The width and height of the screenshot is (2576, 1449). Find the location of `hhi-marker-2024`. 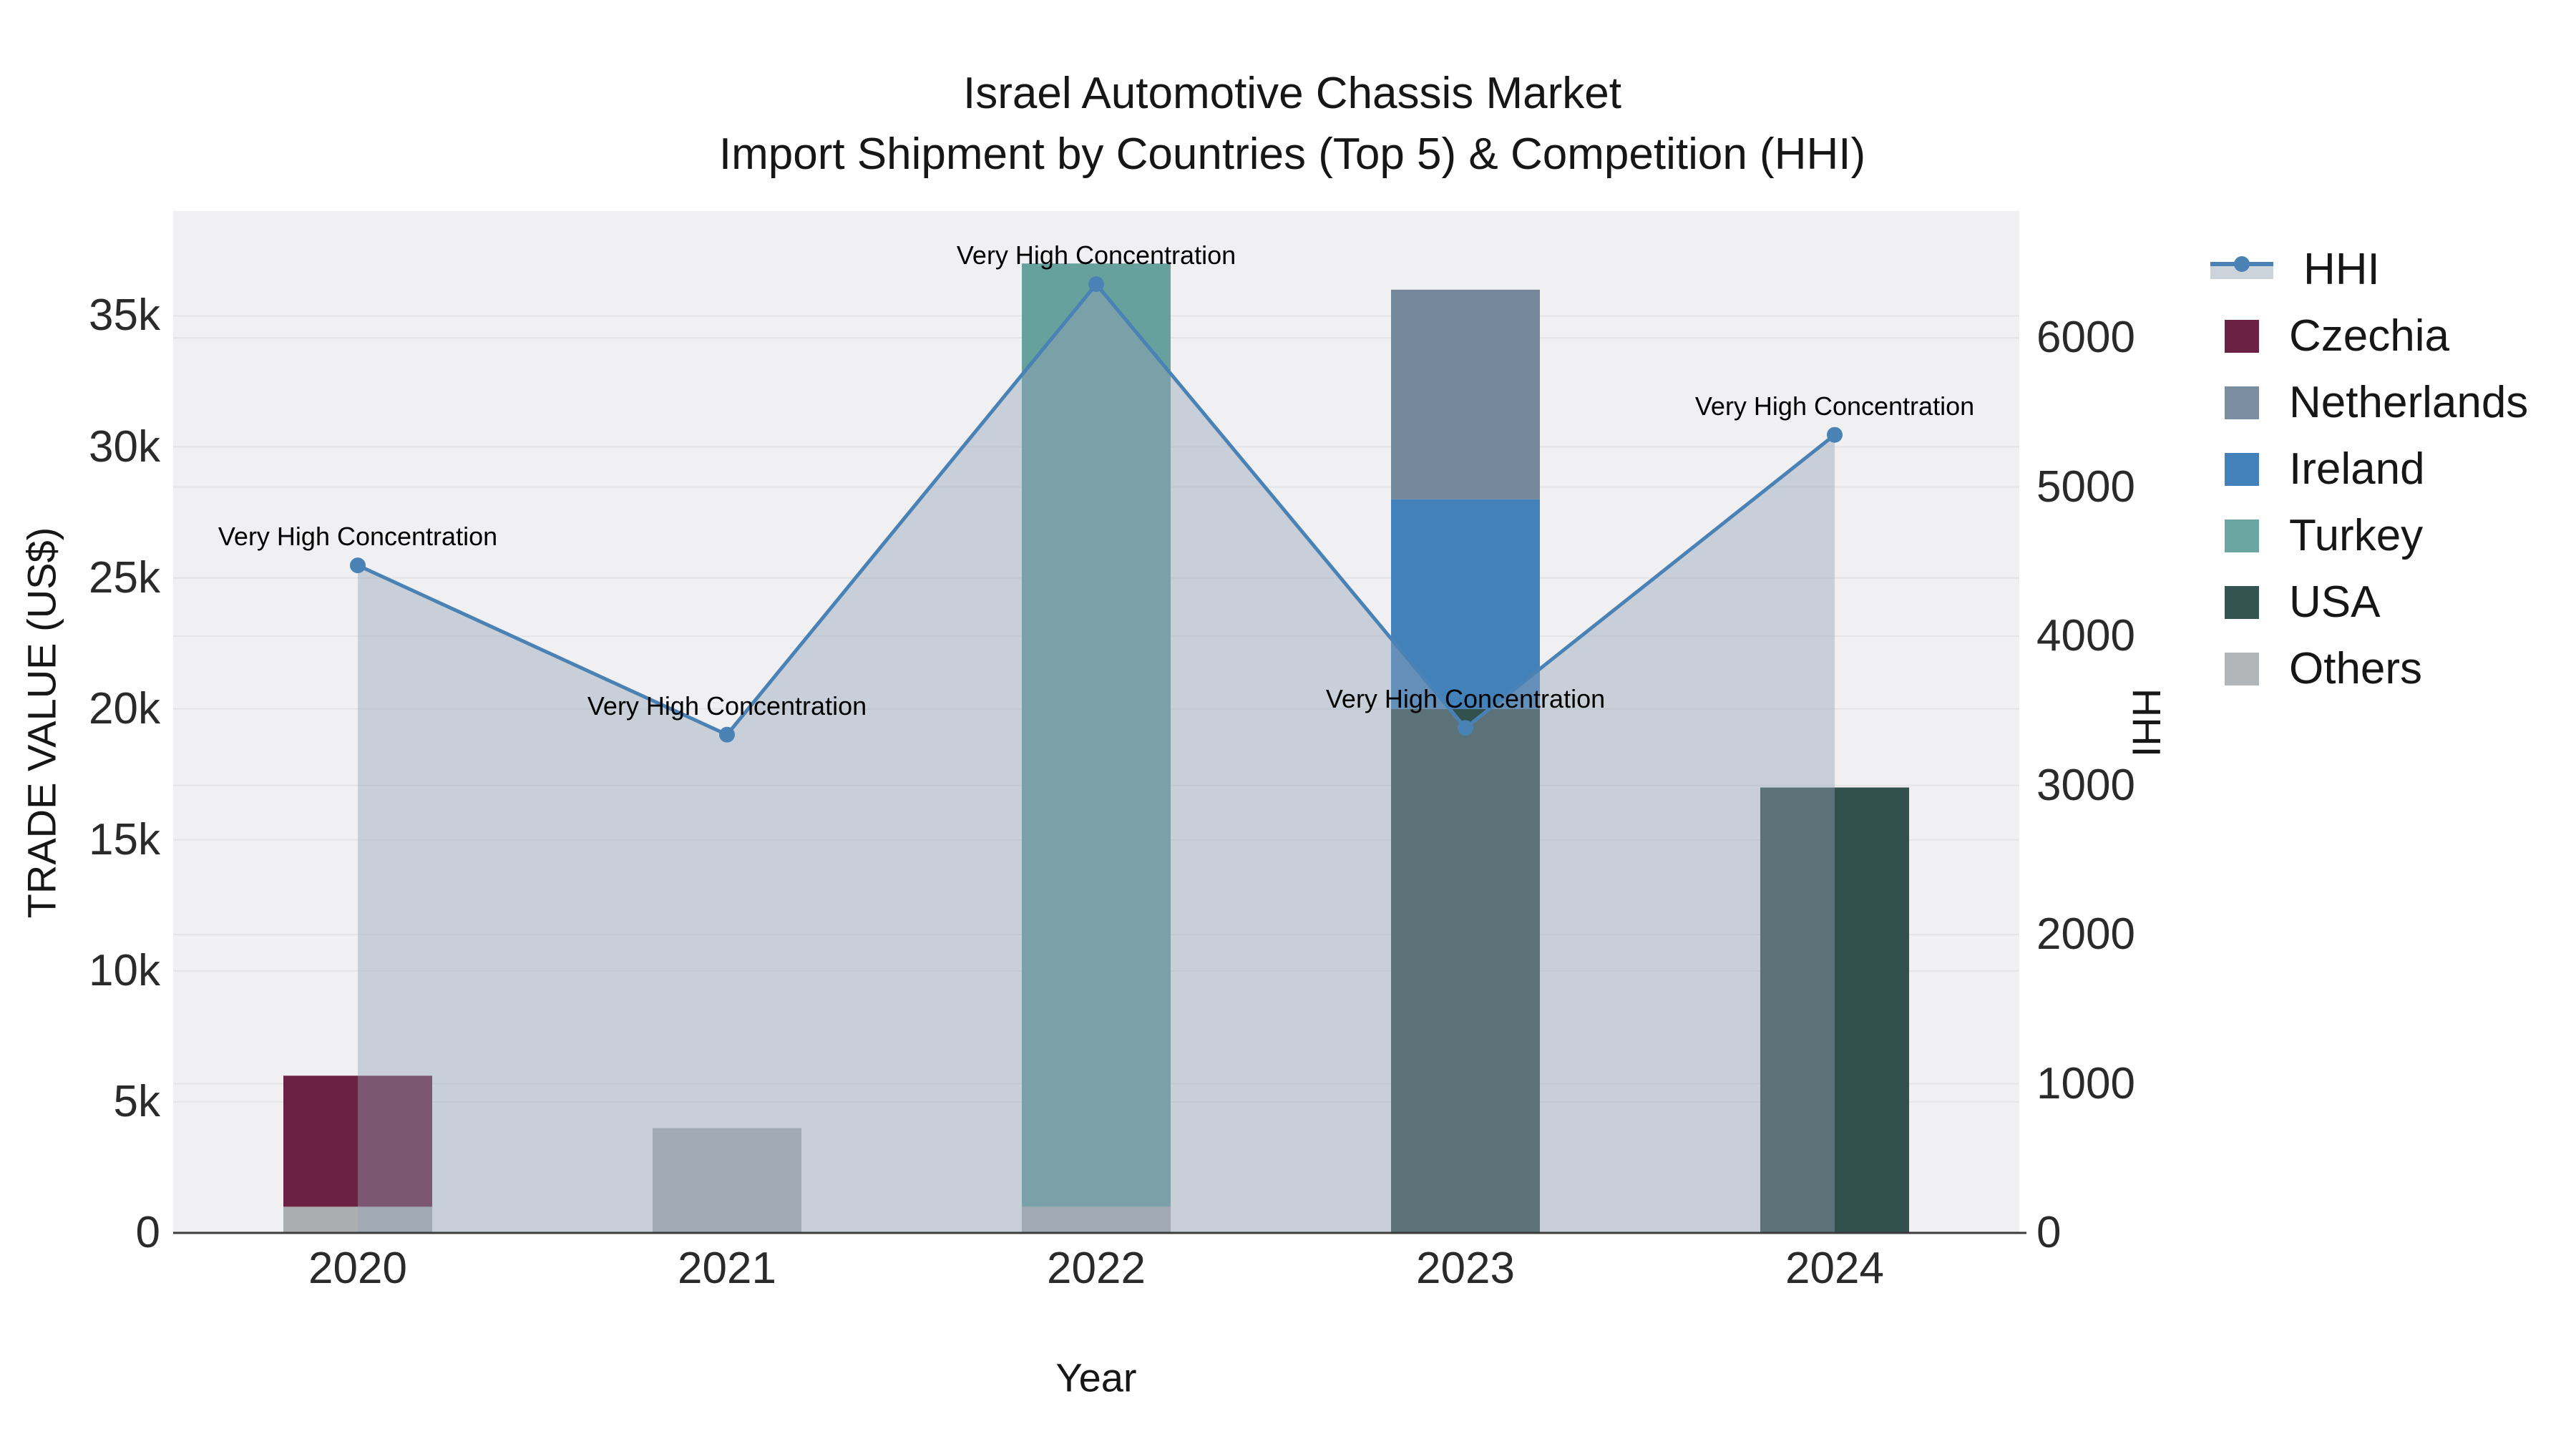

hhi-marker-2024 is located at coordinates (1835, 434).